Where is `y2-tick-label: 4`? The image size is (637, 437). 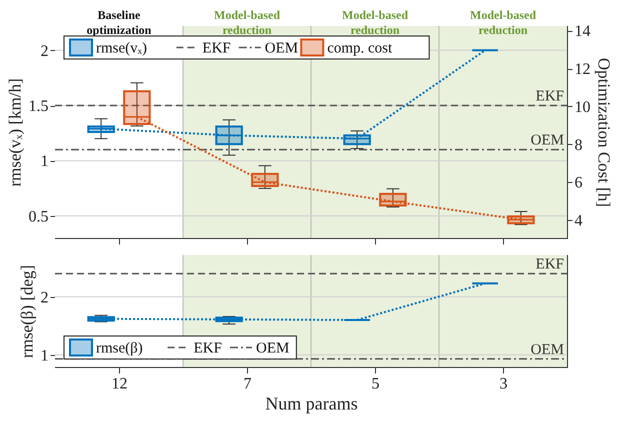 y2-tick-label: 4 is located at coordinates (578, 221).